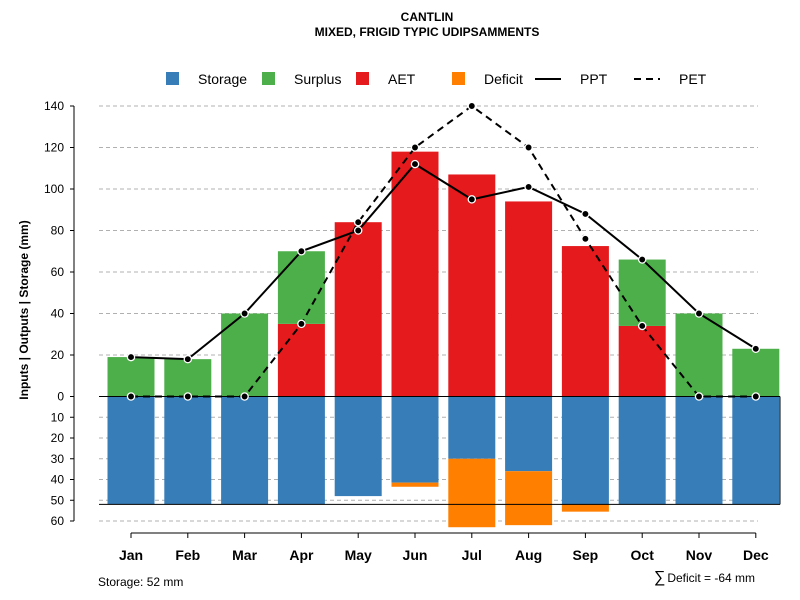  I want to click on x-tick-label: Aug, so click(528, 555).